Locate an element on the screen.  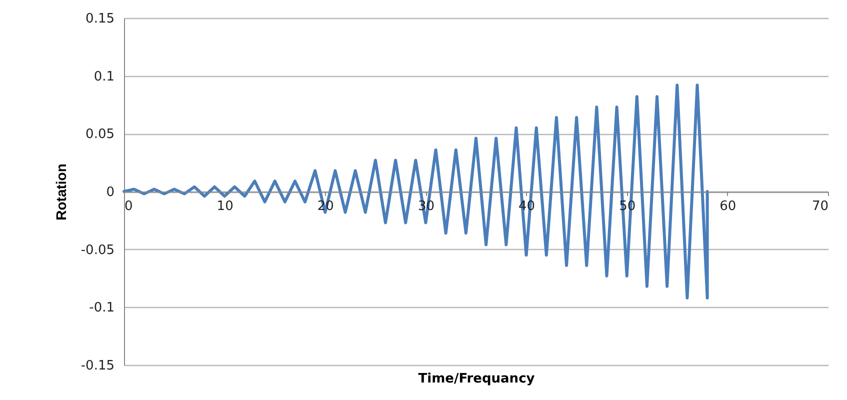
y-tick-label: -0.1 is located at coordinates (101, 308).